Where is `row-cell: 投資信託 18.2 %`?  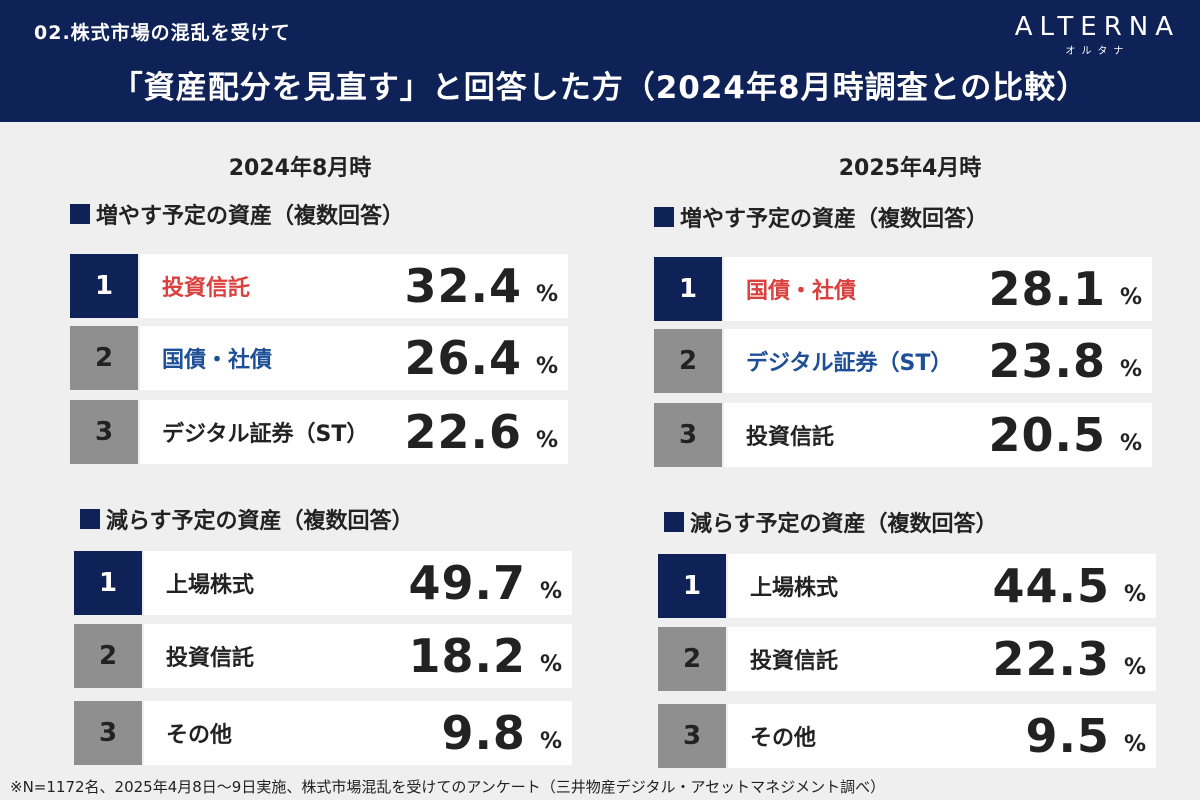
row-cell: 投資信託 18.2 % is located at coordinates (358, 656).